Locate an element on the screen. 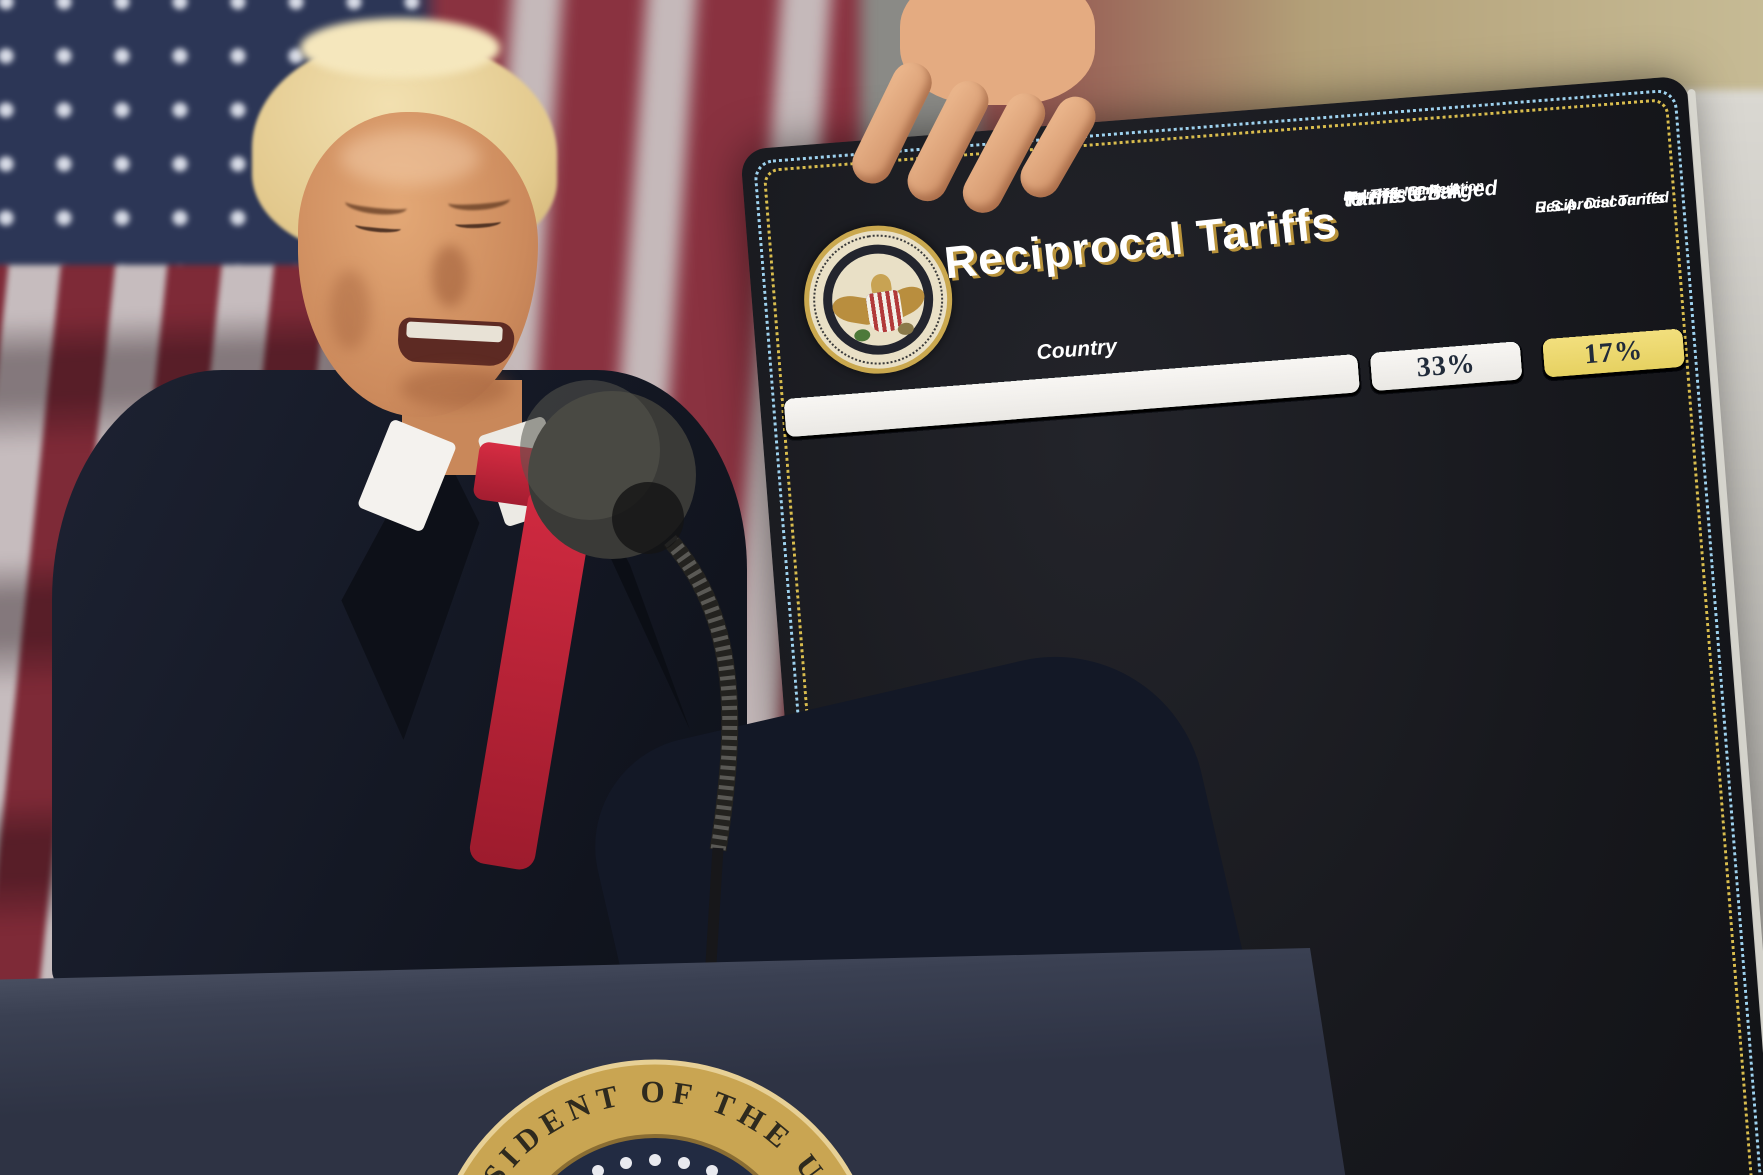 This screenshot has width=1763, height=1175. mic-gooseneck is located at coordinates (701, 693).